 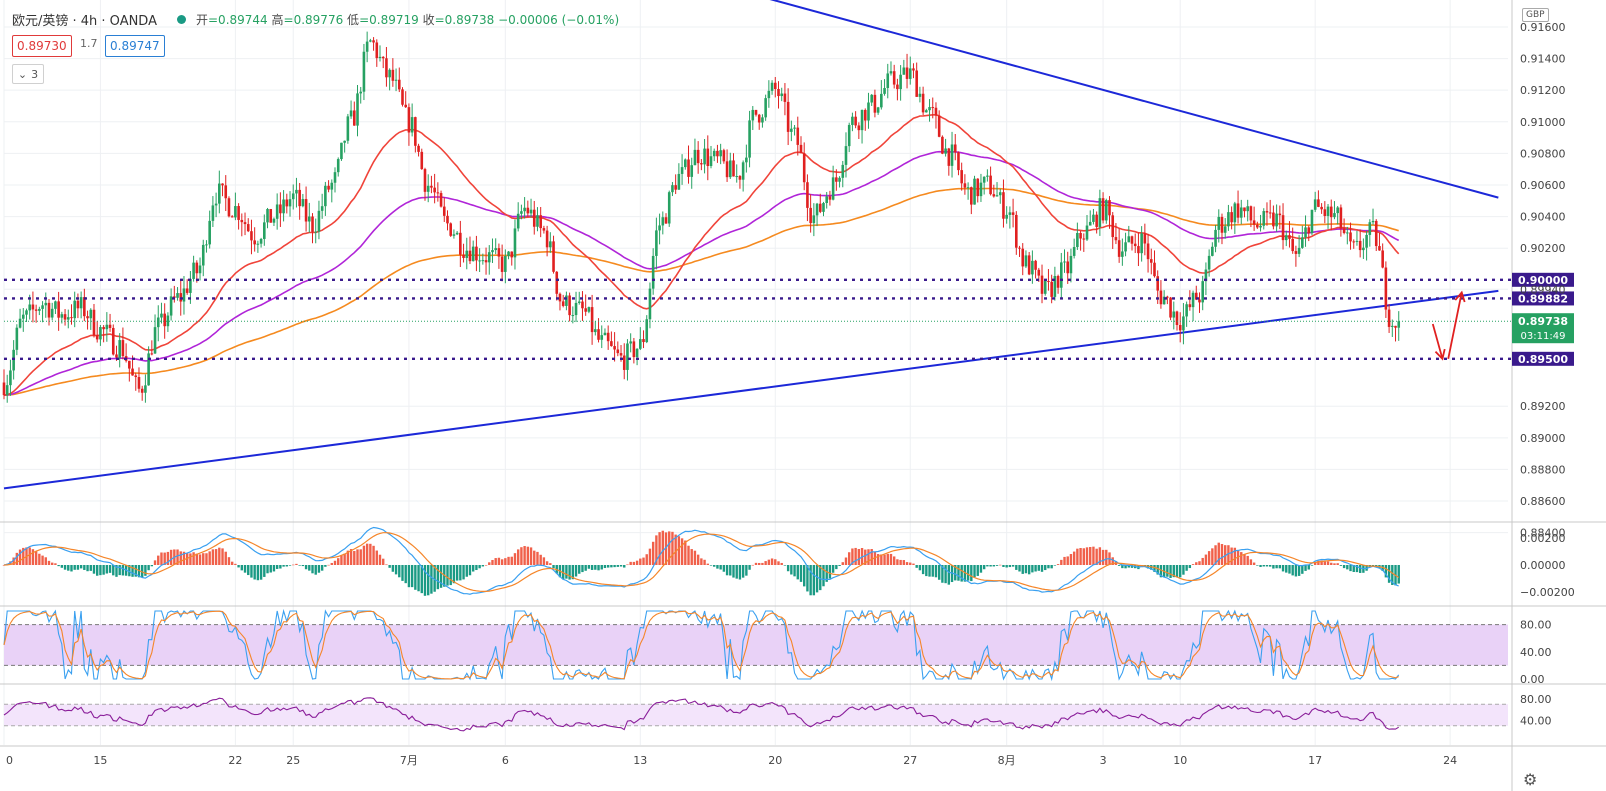 I want to click on stoch-band, so click(x=756, y=645).